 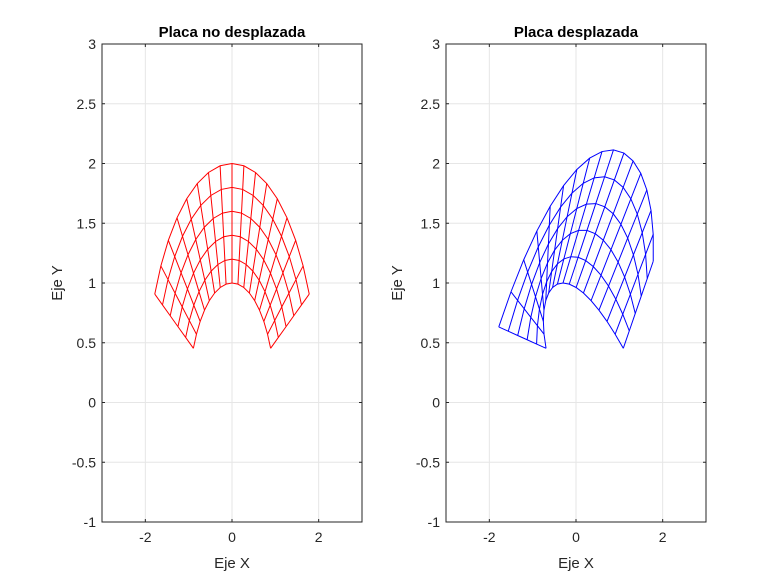 What do you see at coordinates (232, 32) in the screenshot?
I see `chart-title: Placa no desplazada` at bounding box center [232, 32].